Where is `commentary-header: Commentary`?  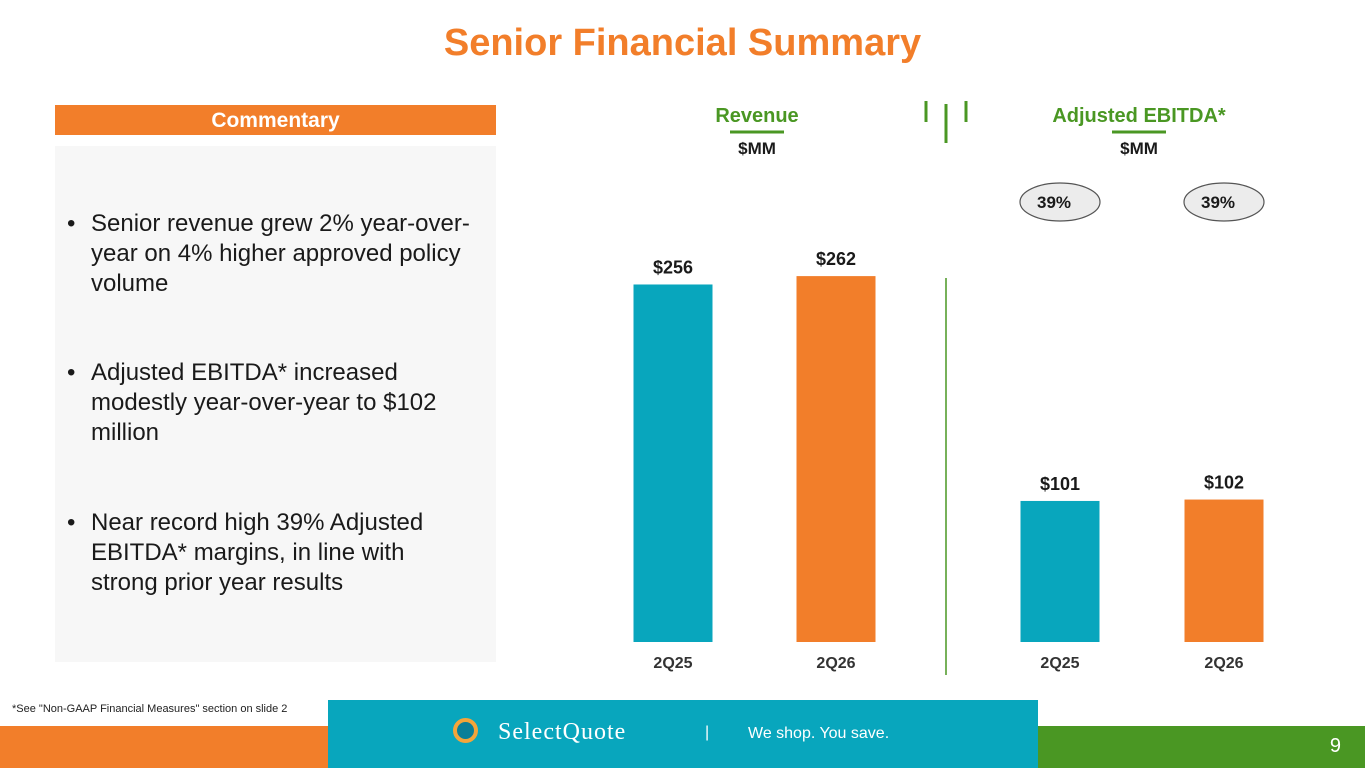 commentary-header: Commentary is located at coordinates (275, 120).